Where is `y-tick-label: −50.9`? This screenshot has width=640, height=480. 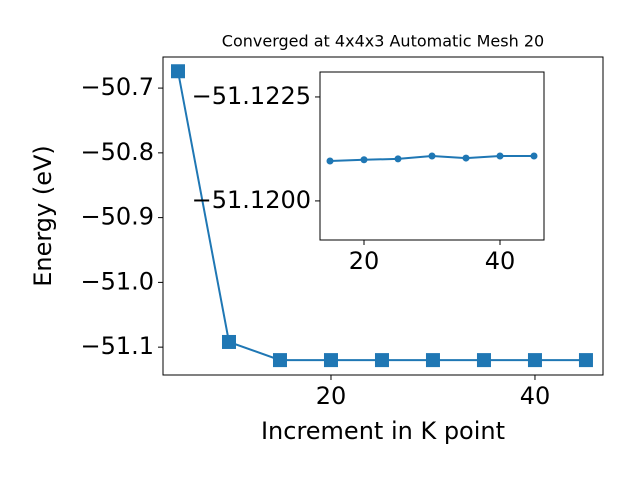
y-tick-label: −50.9 is located at coordinates (117, 217).